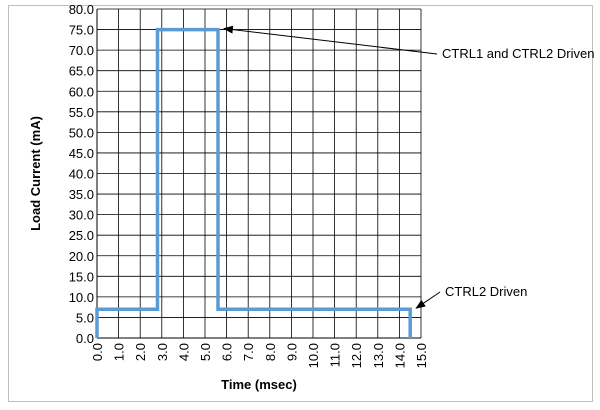  Describe the element at coordinates (248, 352) in the screenshot. I see `x-tick-label: 7.0` at that location.